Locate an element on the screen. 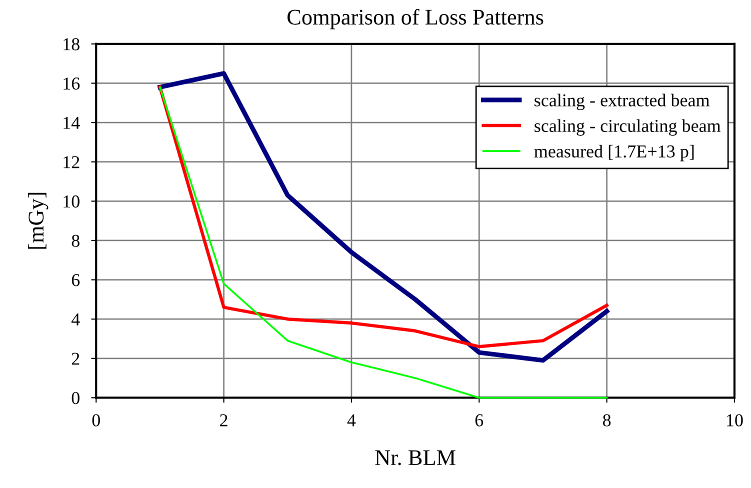 The width and height of the screenshot is (751, 488). chart-title: Comparison of Loss Patterns is located at coordinates (416, 19).